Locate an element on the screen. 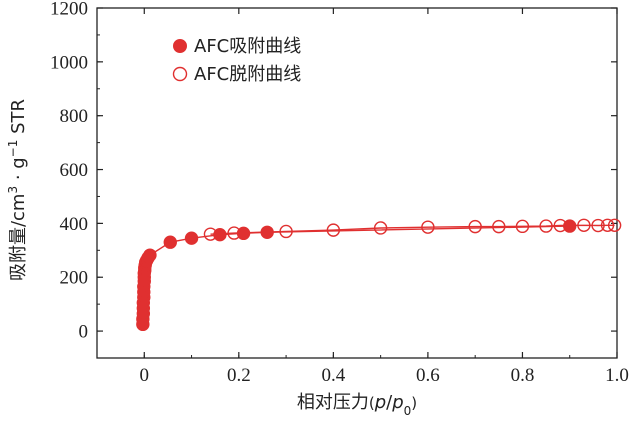  y-axis-label: 吸附量/cm3 · g−1 STR is located at coordinates (17, 190).